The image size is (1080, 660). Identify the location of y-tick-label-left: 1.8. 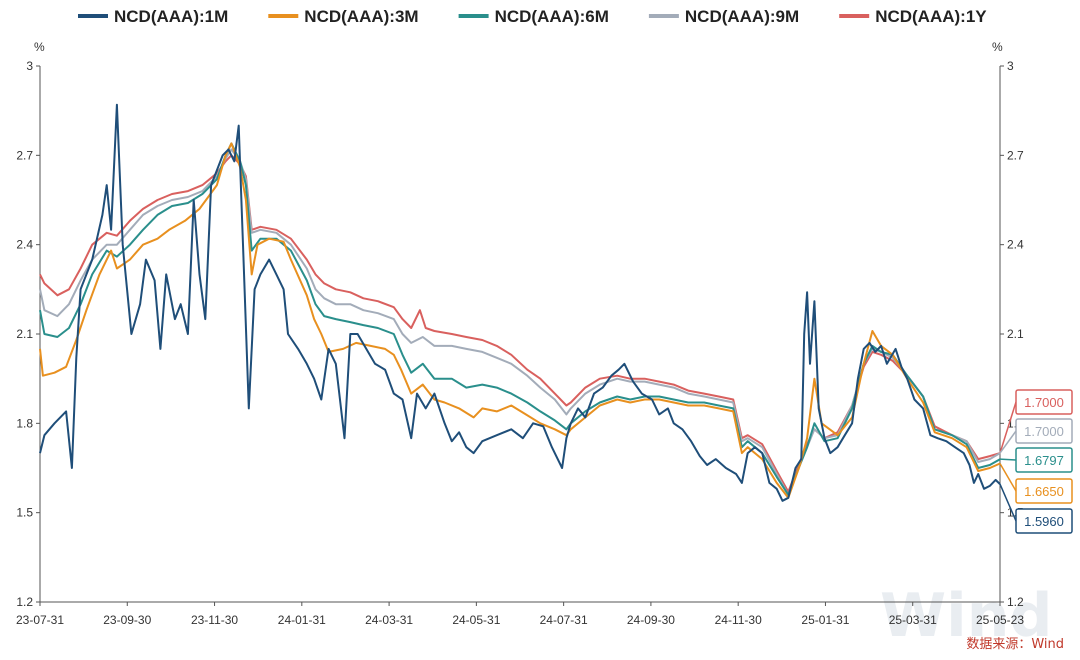
(24, 423).